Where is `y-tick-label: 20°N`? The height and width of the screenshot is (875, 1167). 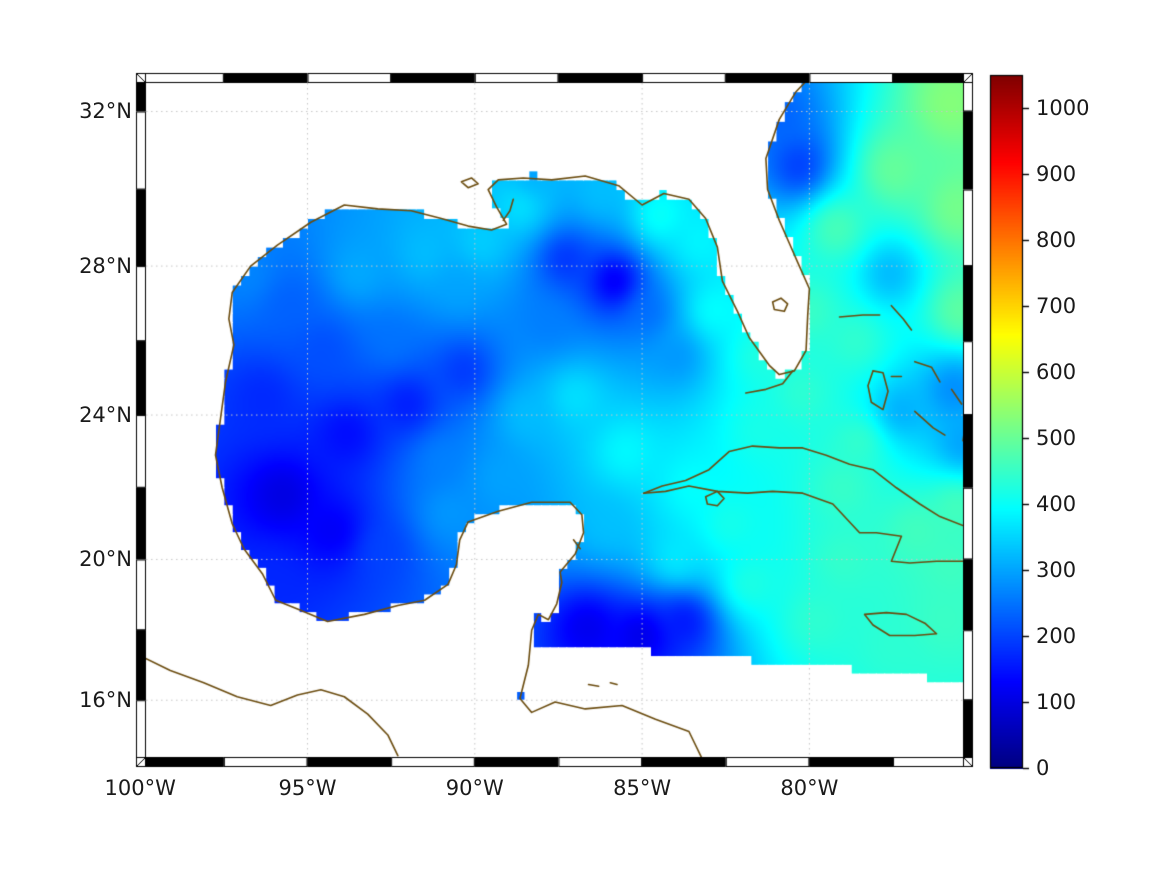 y-tick-label: 20°N is located at coordinates (105, 559).